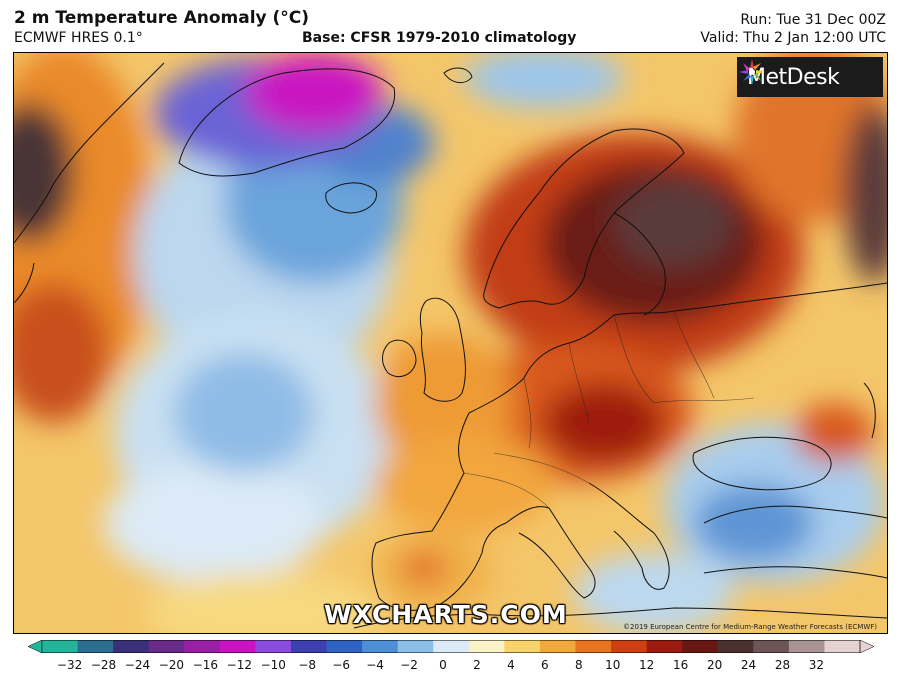 The height and width of the screenshot is (689, 900). Describe the element at coordinates (680, 665) in the screenshot. I see `colorbar-tick-label: 16` at that location.